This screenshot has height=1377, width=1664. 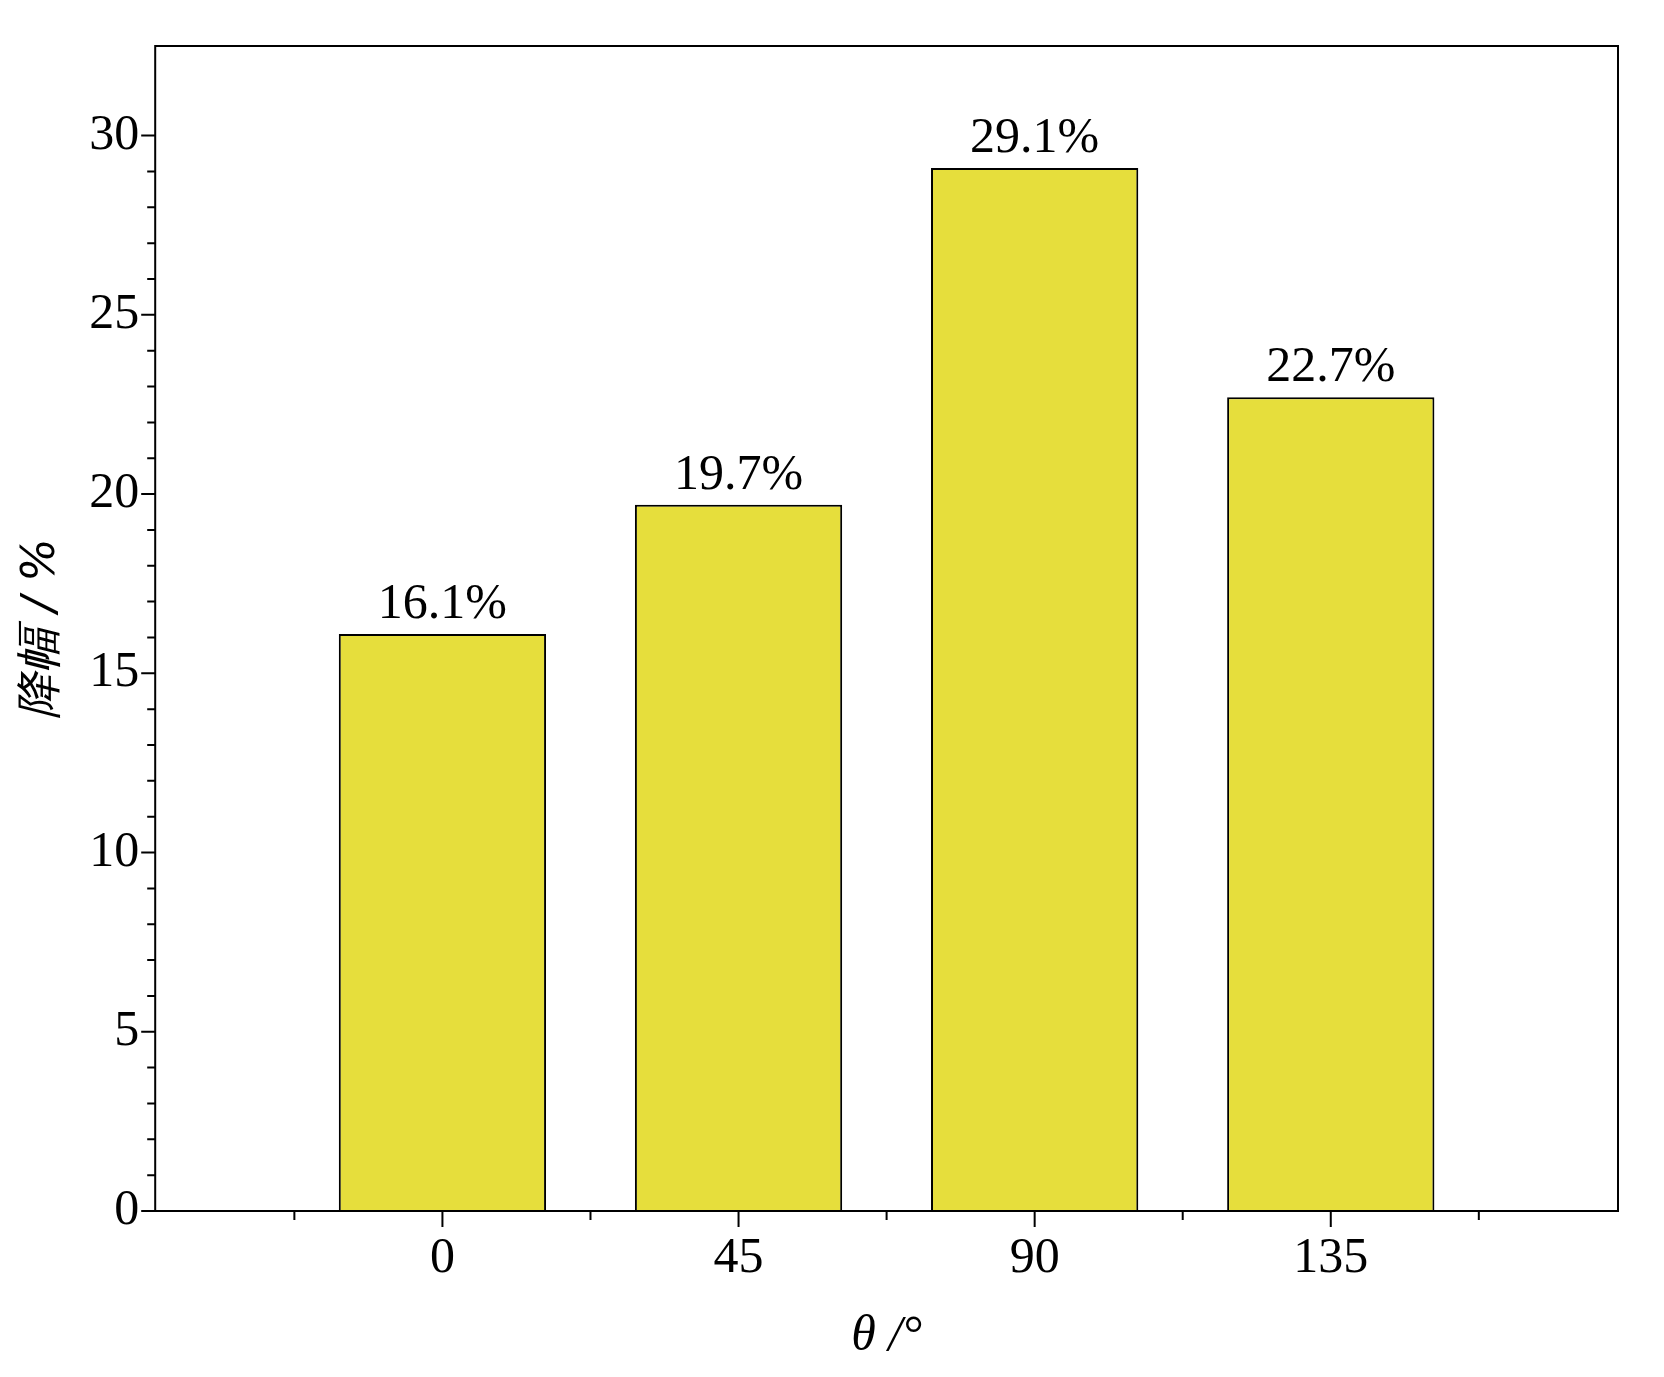 What do you see at coordinates (442, 1255) in the screenshot?
I see `x-tick-label: 0` at bounding box center [442, 1255].